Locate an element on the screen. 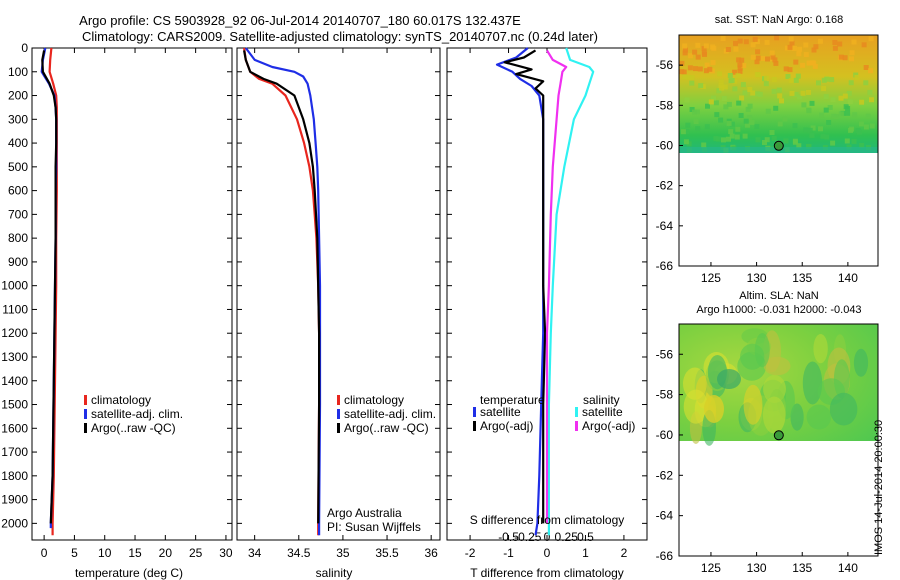  imos-timestamp: IMOS 14-Jul-2014 20:00:30 is located at coordinates (879, 487).